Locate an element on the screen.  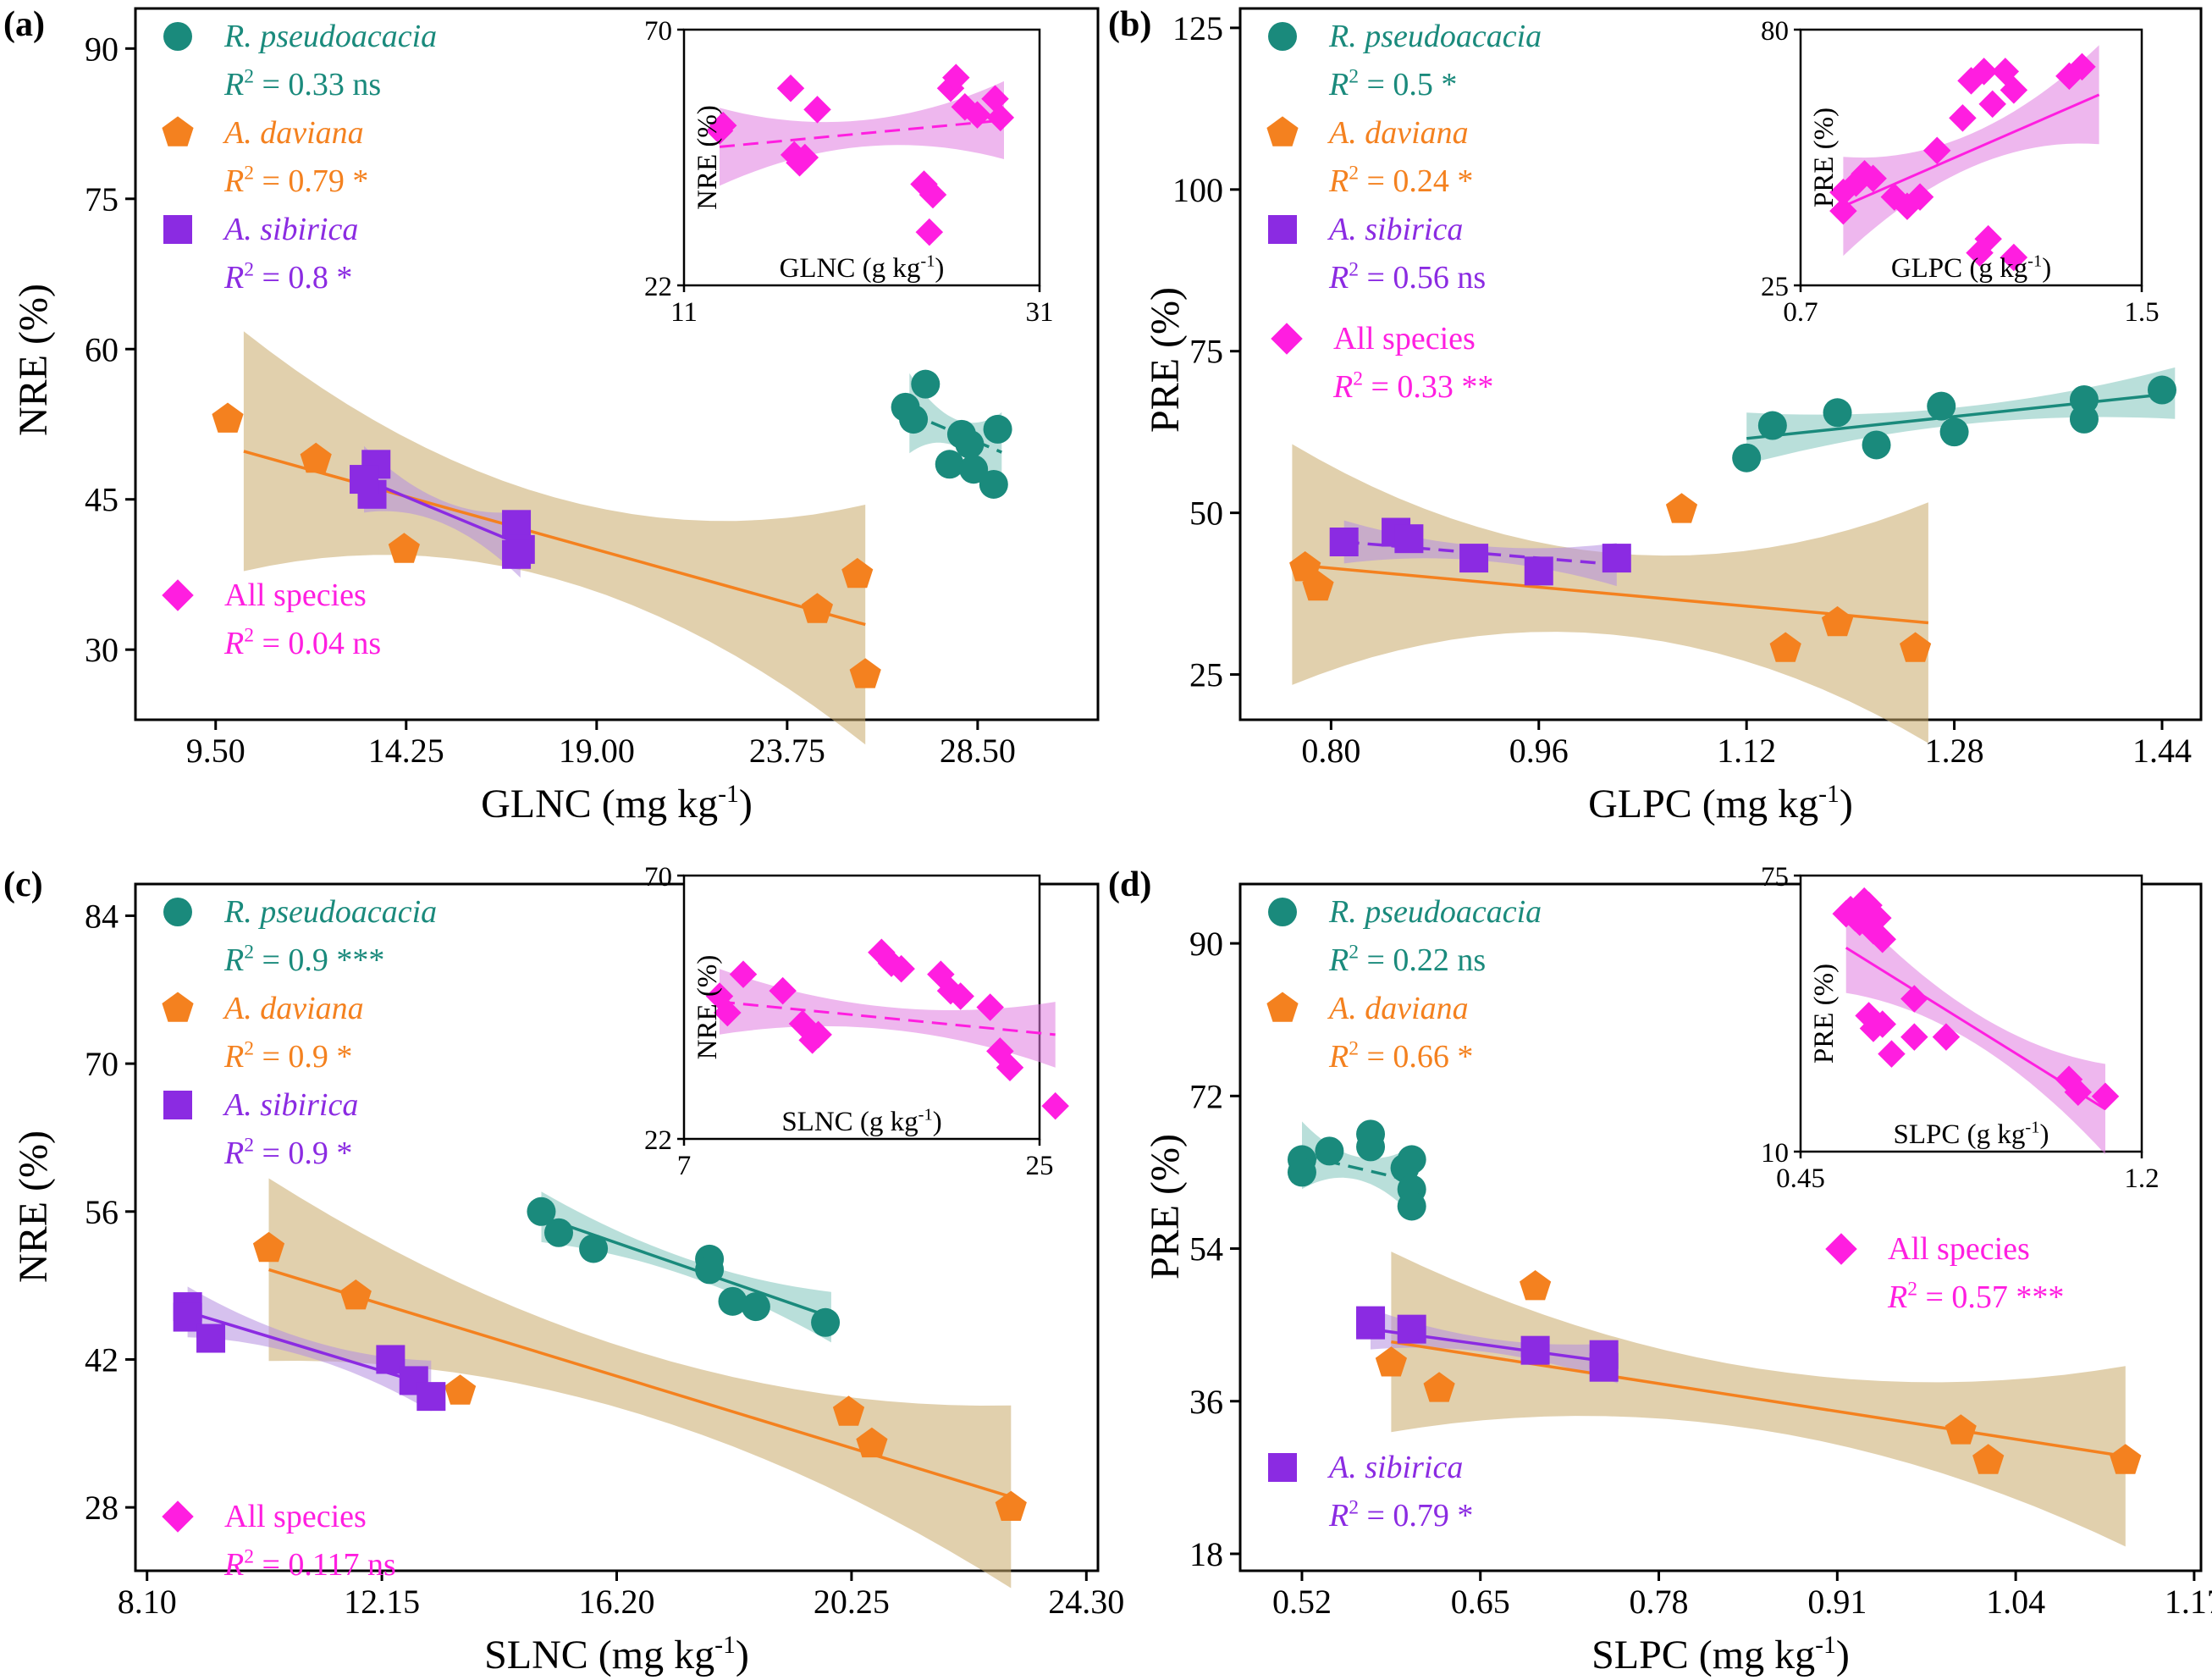
axis-label-end: ) is located at coordinates (2046, 268).